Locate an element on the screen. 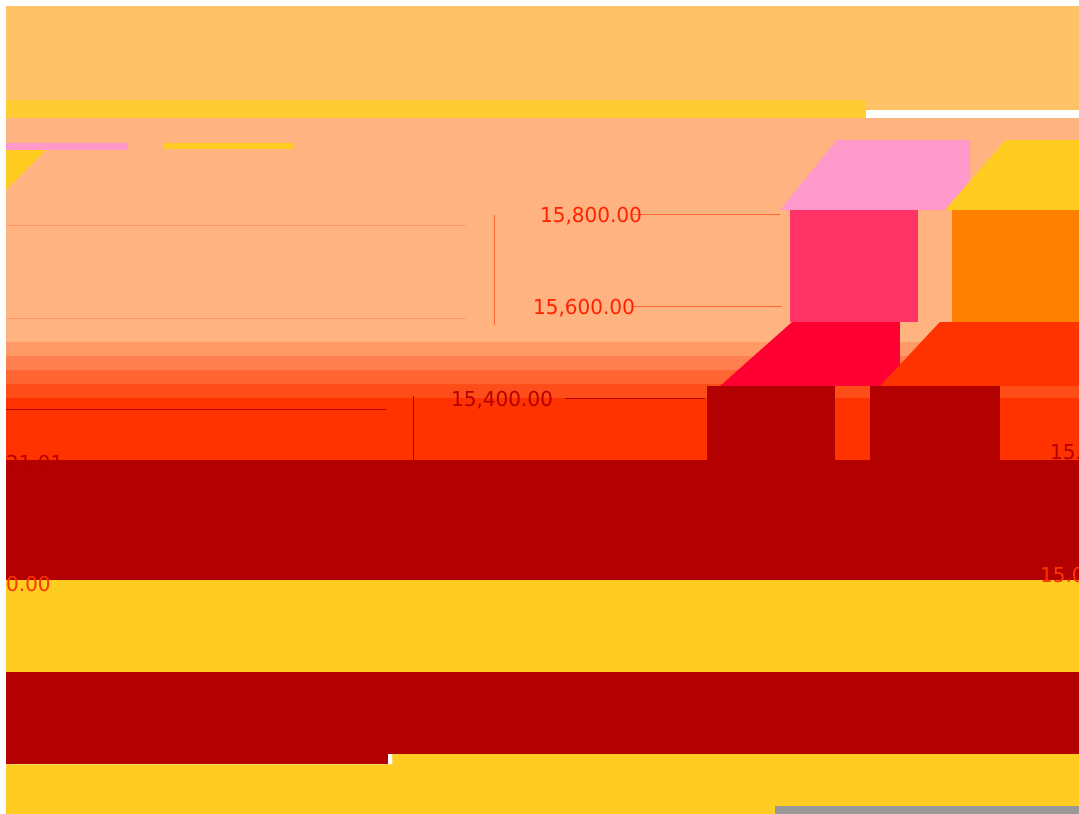 This screenshot has width=1079, height=814. status-bar is located at coordinates (927, 810).